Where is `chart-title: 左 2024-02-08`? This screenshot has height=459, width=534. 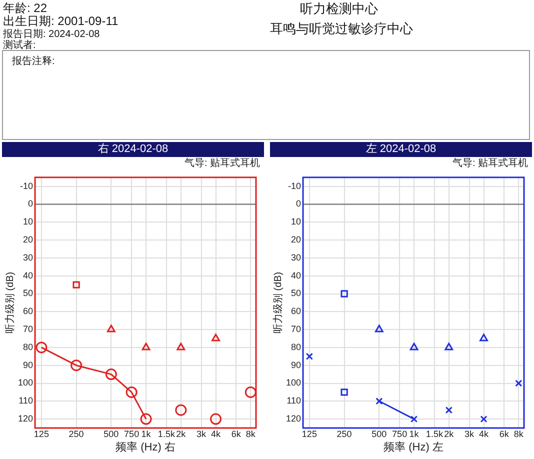
chart-title: 左 2024-02-08 is located at coordinates (401, 149).